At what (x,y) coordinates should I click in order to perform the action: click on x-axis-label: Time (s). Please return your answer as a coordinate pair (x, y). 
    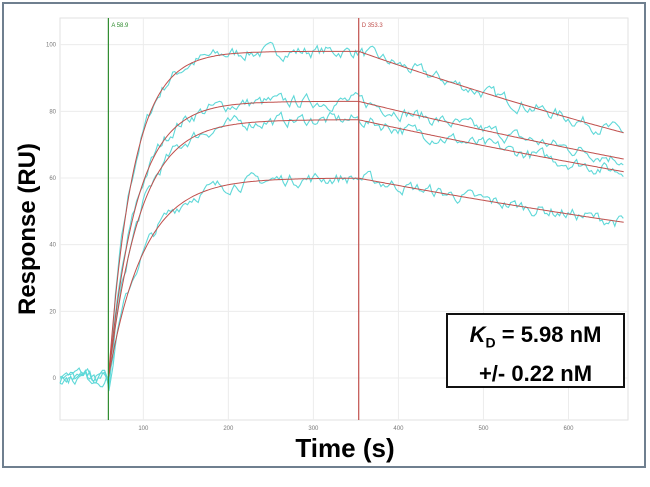
    Looking at the image, I should click on (345, 448).